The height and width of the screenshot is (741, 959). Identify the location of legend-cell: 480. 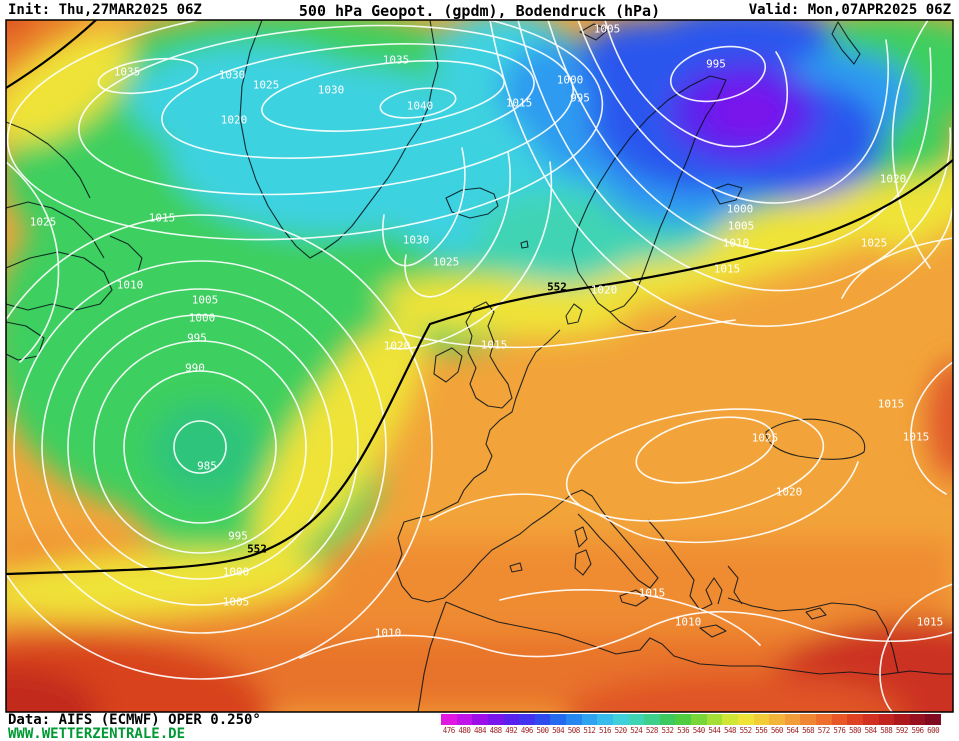
(464, 724).